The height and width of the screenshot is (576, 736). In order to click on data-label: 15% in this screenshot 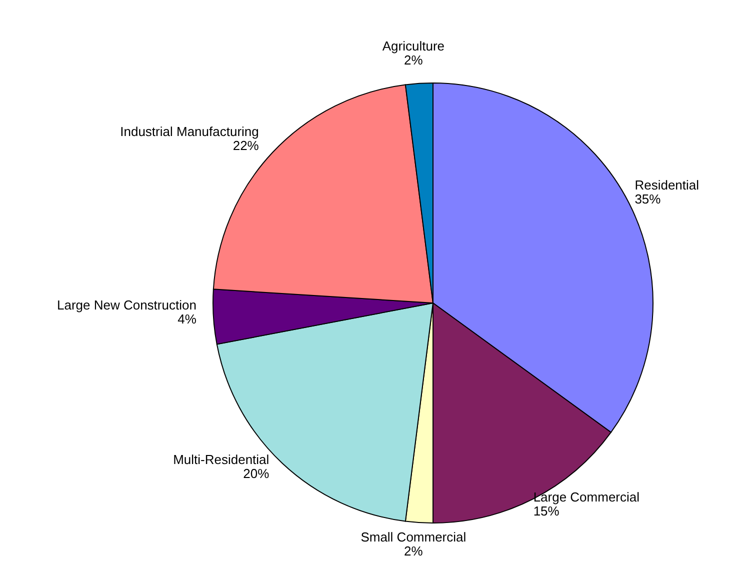, I will do `click(546, 511)`.